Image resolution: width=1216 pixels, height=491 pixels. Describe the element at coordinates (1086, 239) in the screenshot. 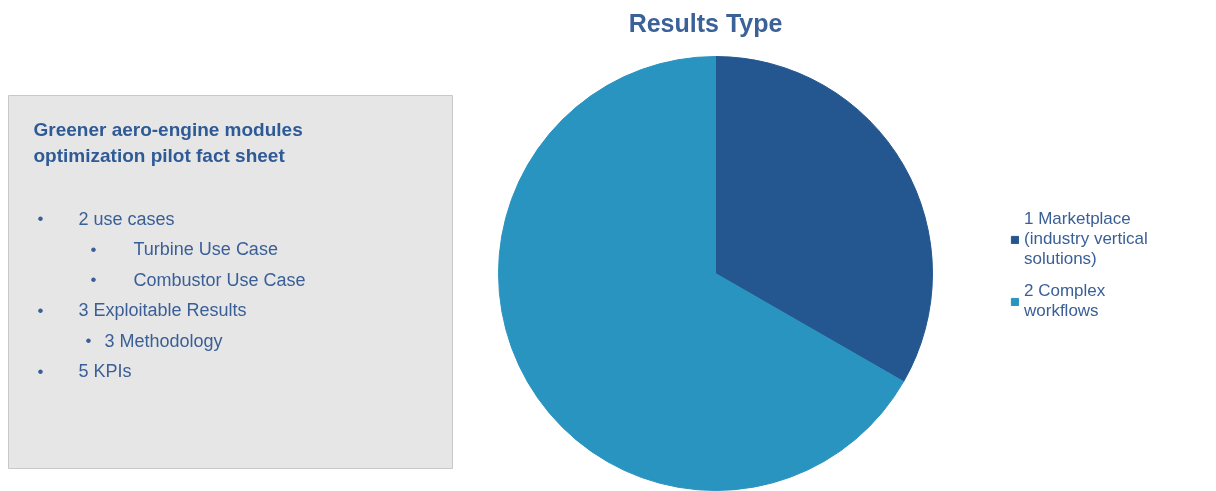

I see `legend-label: 1 Marketplace (industry vertical solutions)` at that location.